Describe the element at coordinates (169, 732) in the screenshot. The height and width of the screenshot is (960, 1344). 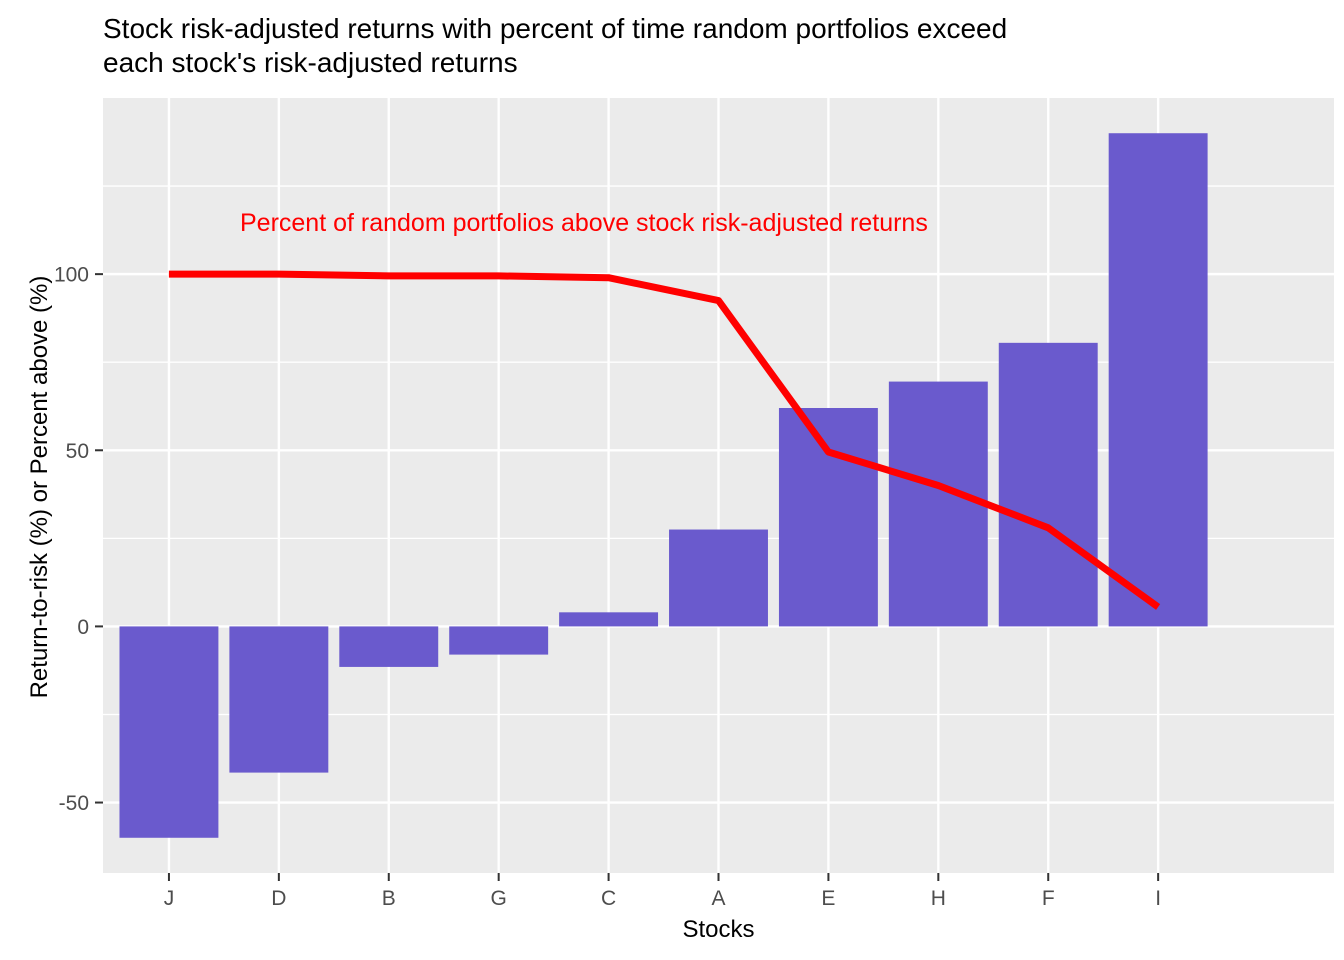
I see `bar-J` at that location.